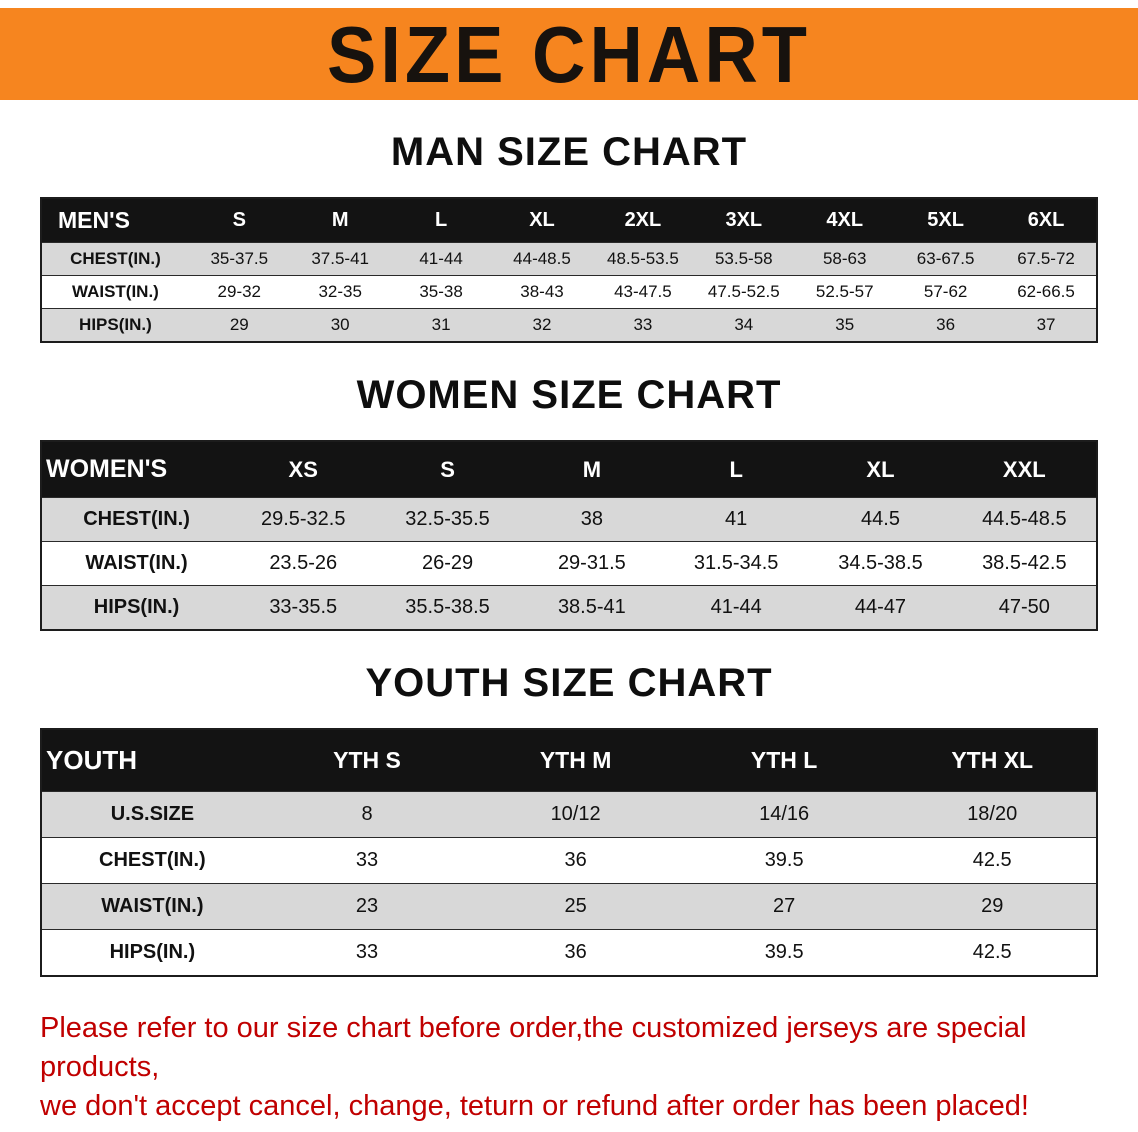  What do you see at coordinates (880, 607) in the screenshot?
I see `size-value-cell: 44-47` at bounding box center [880, 607].